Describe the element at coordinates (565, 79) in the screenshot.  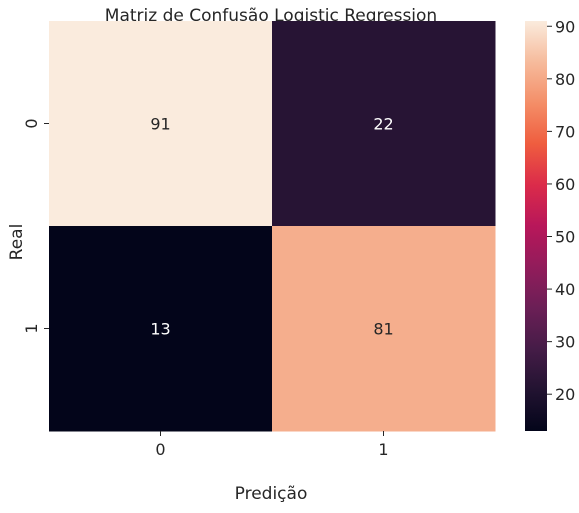
I see `colorbar-tick-label: 80` at that location.